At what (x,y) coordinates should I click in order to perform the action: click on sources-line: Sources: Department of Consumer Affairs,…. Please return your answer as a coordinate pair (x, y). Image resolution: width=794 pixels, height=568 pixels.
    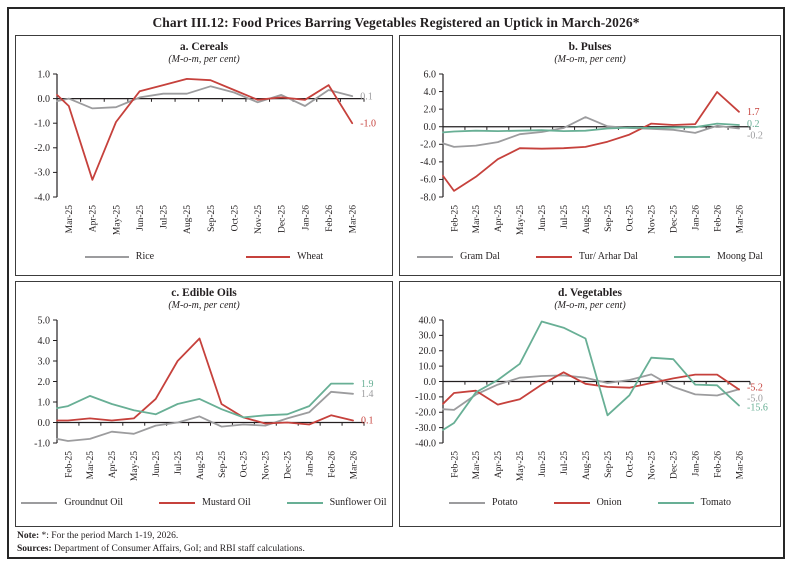
    Looking at the image, I should click on (400, 549).